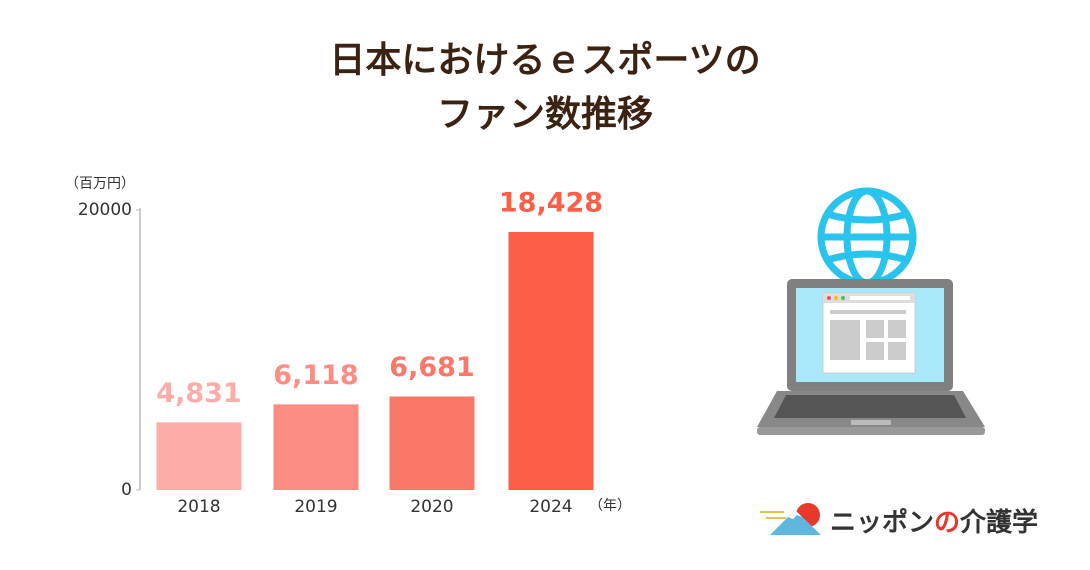 This screenshot has height=570, width=1090. What do you see at coordinates (882, 522) in the screenshot?
I see `brand-part: ニッポン` at bounding box center [882, 522].